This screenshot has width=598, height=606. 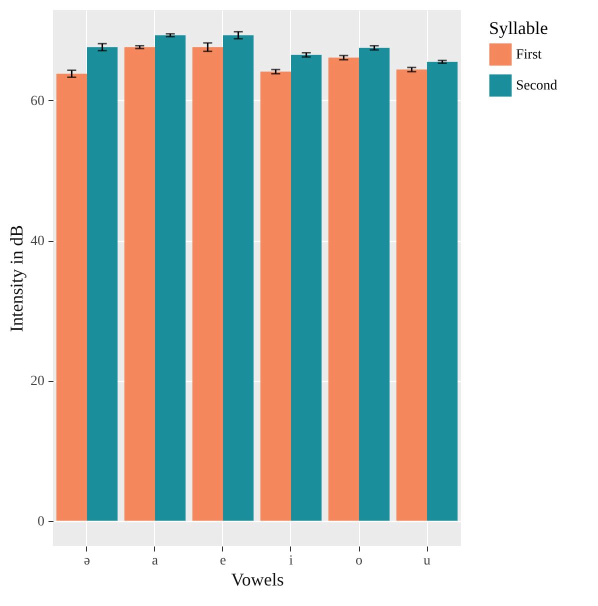 I want to click on legend-title: Syllable, so click(x=518, y=28).